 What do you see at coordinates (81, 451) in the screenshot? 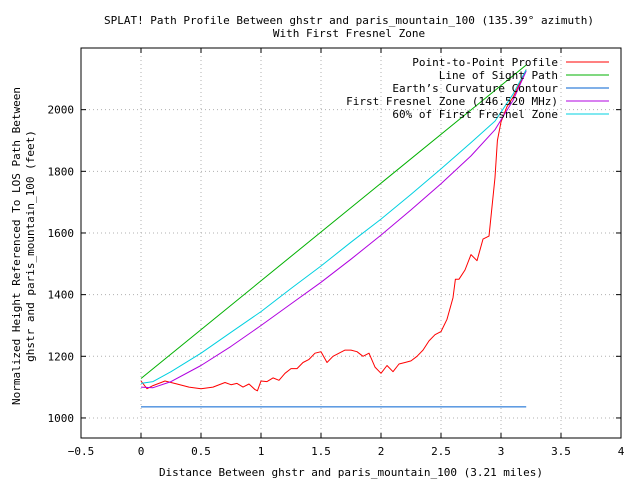
I see `x-tick-label: −0.5` at bounding box center [81, 451].